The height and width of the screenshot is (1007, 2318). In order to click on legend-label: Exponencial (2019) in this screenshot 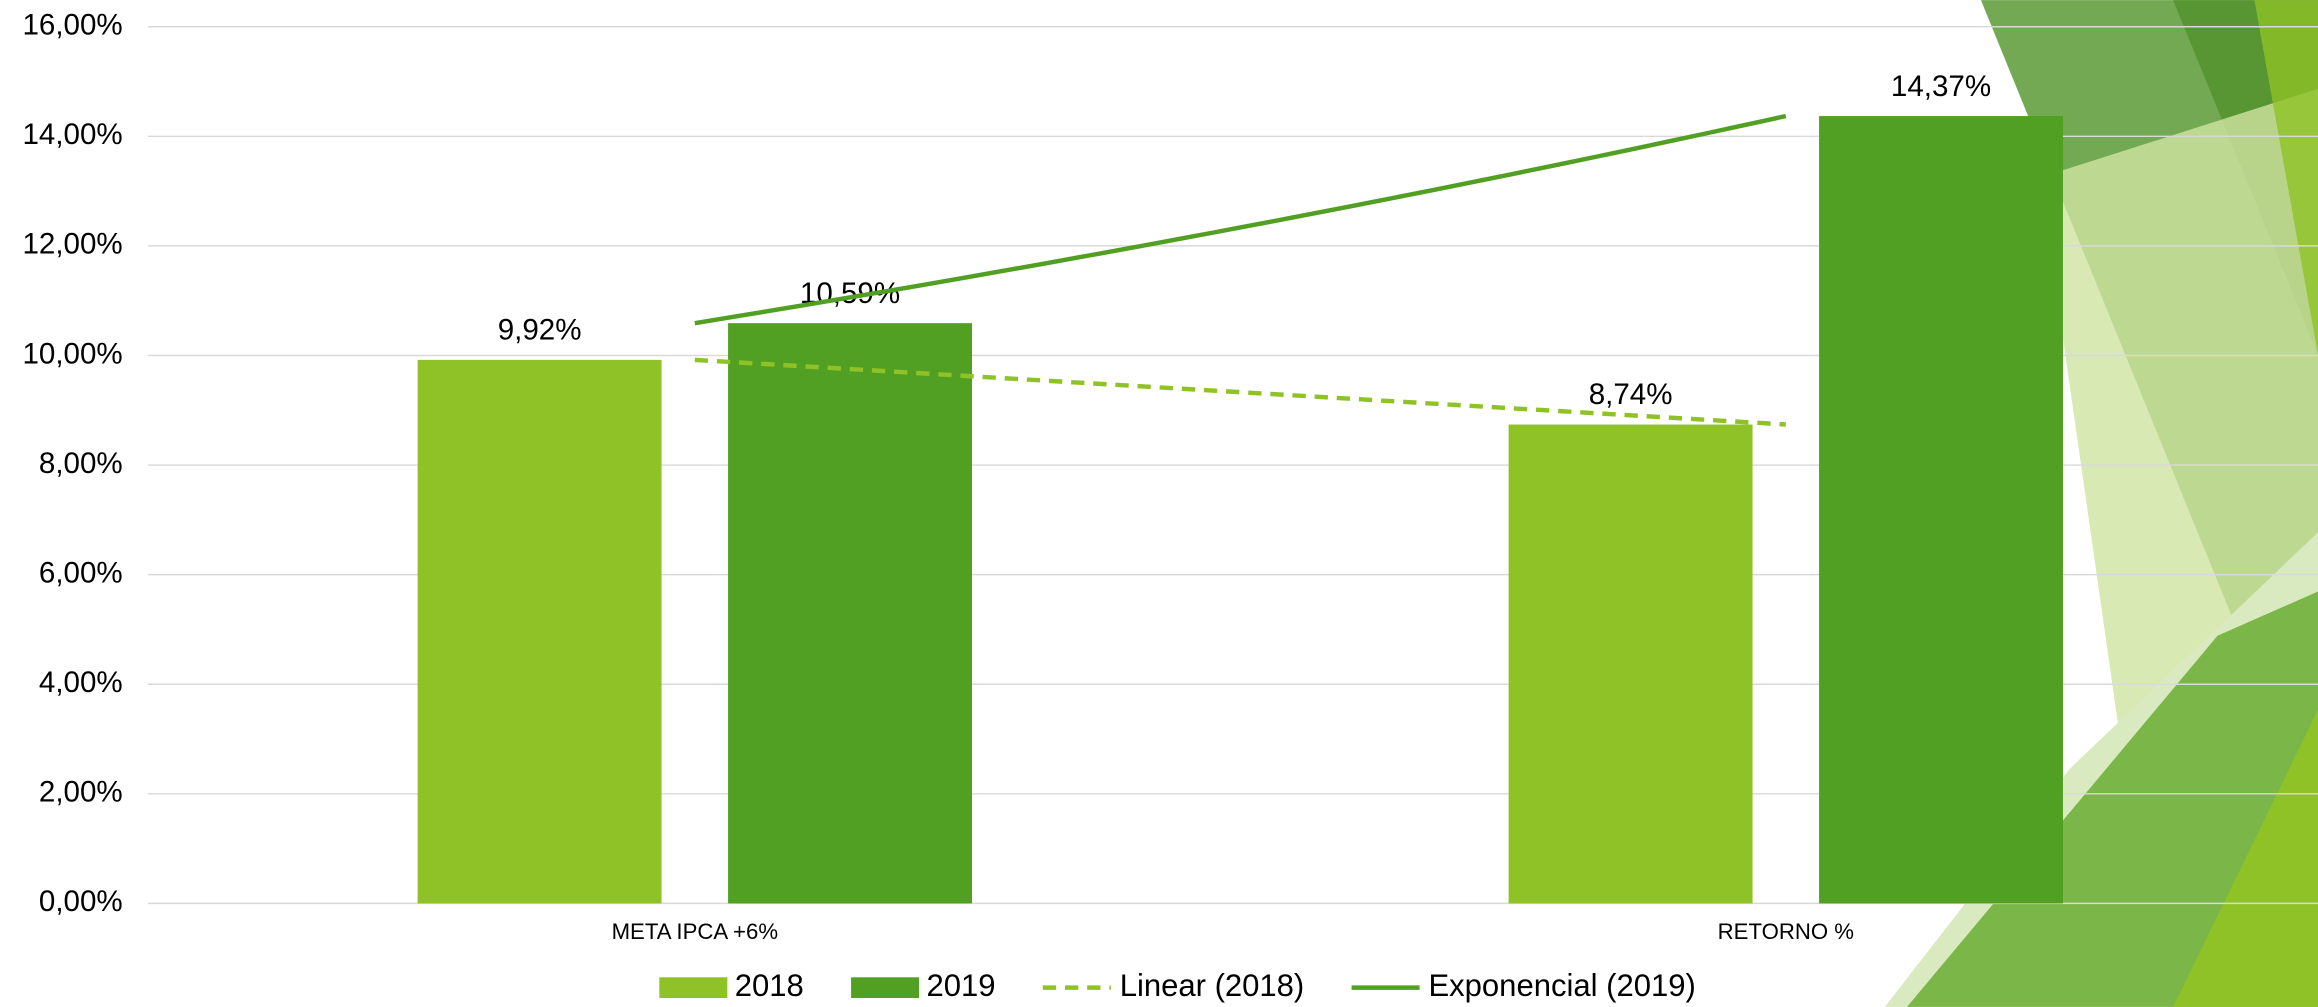, I will do `click(1561, 985)`.